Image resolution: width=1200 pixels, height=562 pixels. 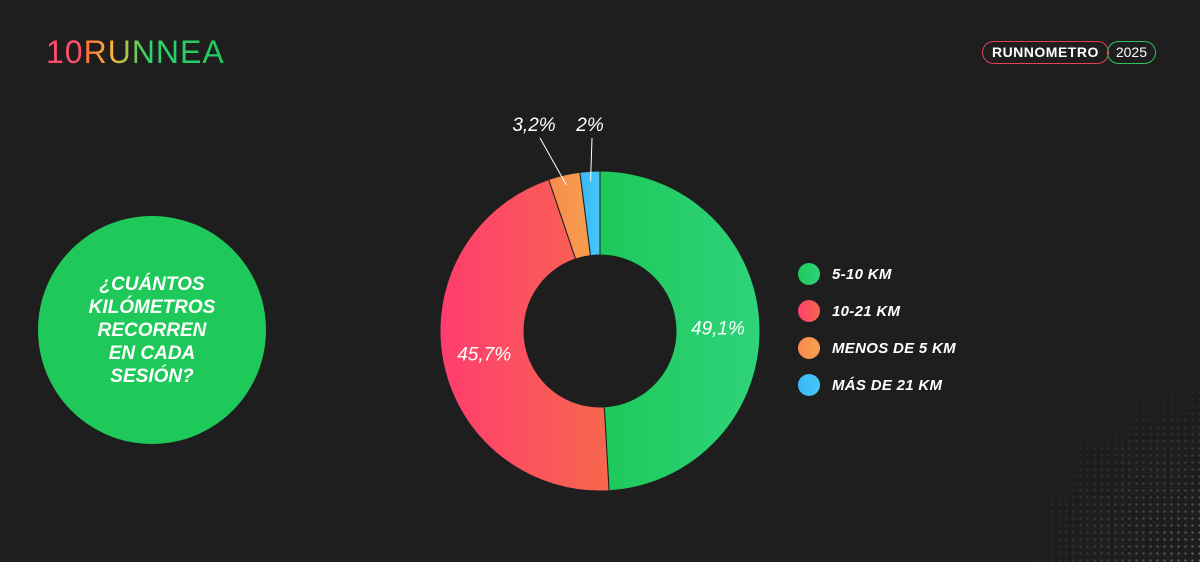 What do you see at coordinates (866, 311) in the screenshot?
I see `legend-label: 10-21 KM` at bounding box center [866, 311].